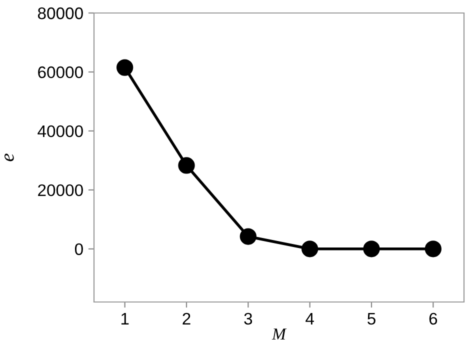 The width and height of the screenshot is (474, 347). I want to click on y-tick-label: 40000, so click(60, 131).